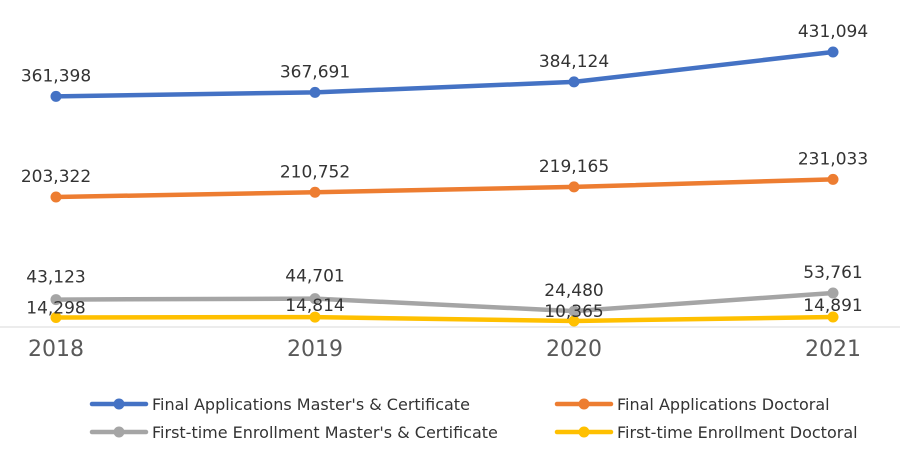 This screenshot has width=900, height=453. What do you see at coordinates (444, 188) in the screenshot?
I see `series-2-line` at bounding box center [444, 188].